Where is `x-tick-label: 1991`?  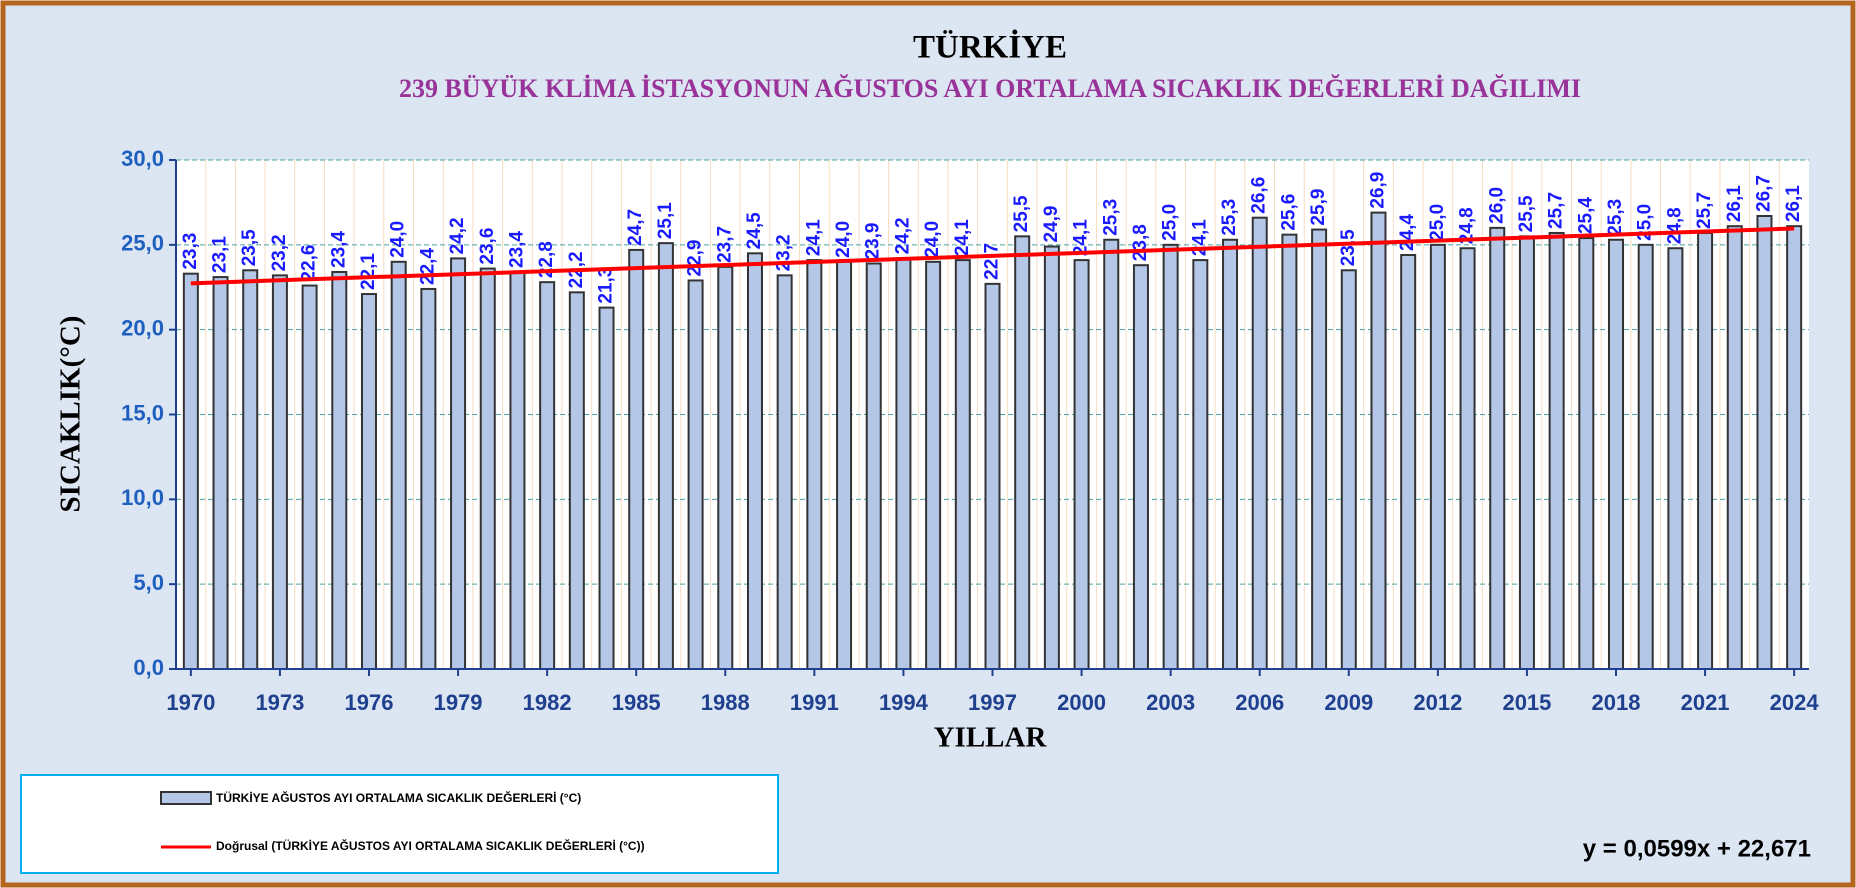
x-tick-label: 1991 is located at coordinates (814, 702).